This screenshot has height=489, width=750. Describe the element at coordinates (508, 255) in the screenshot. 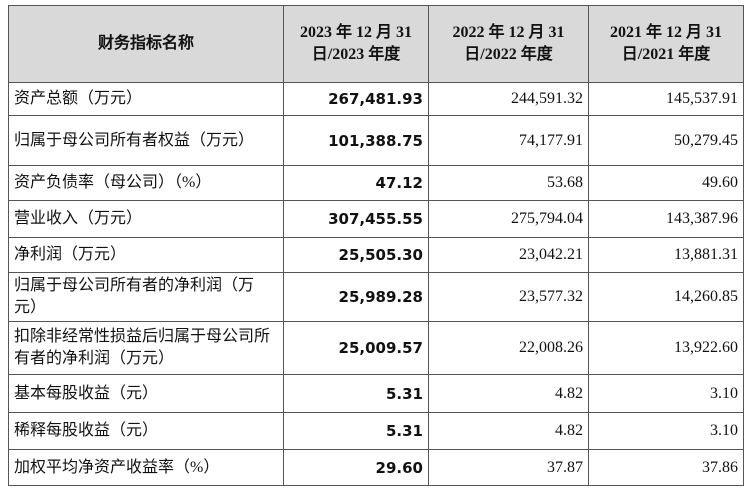

I see `value-cell: 23,042.21` at that location.